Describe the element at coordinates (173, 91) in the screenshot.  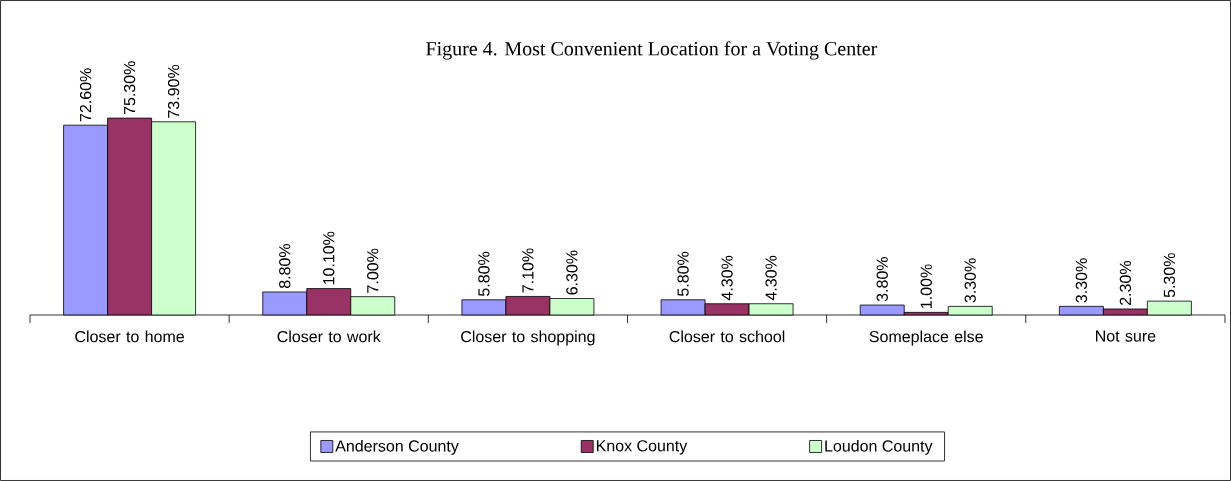
I see `data-label: 73.90%` at that location.